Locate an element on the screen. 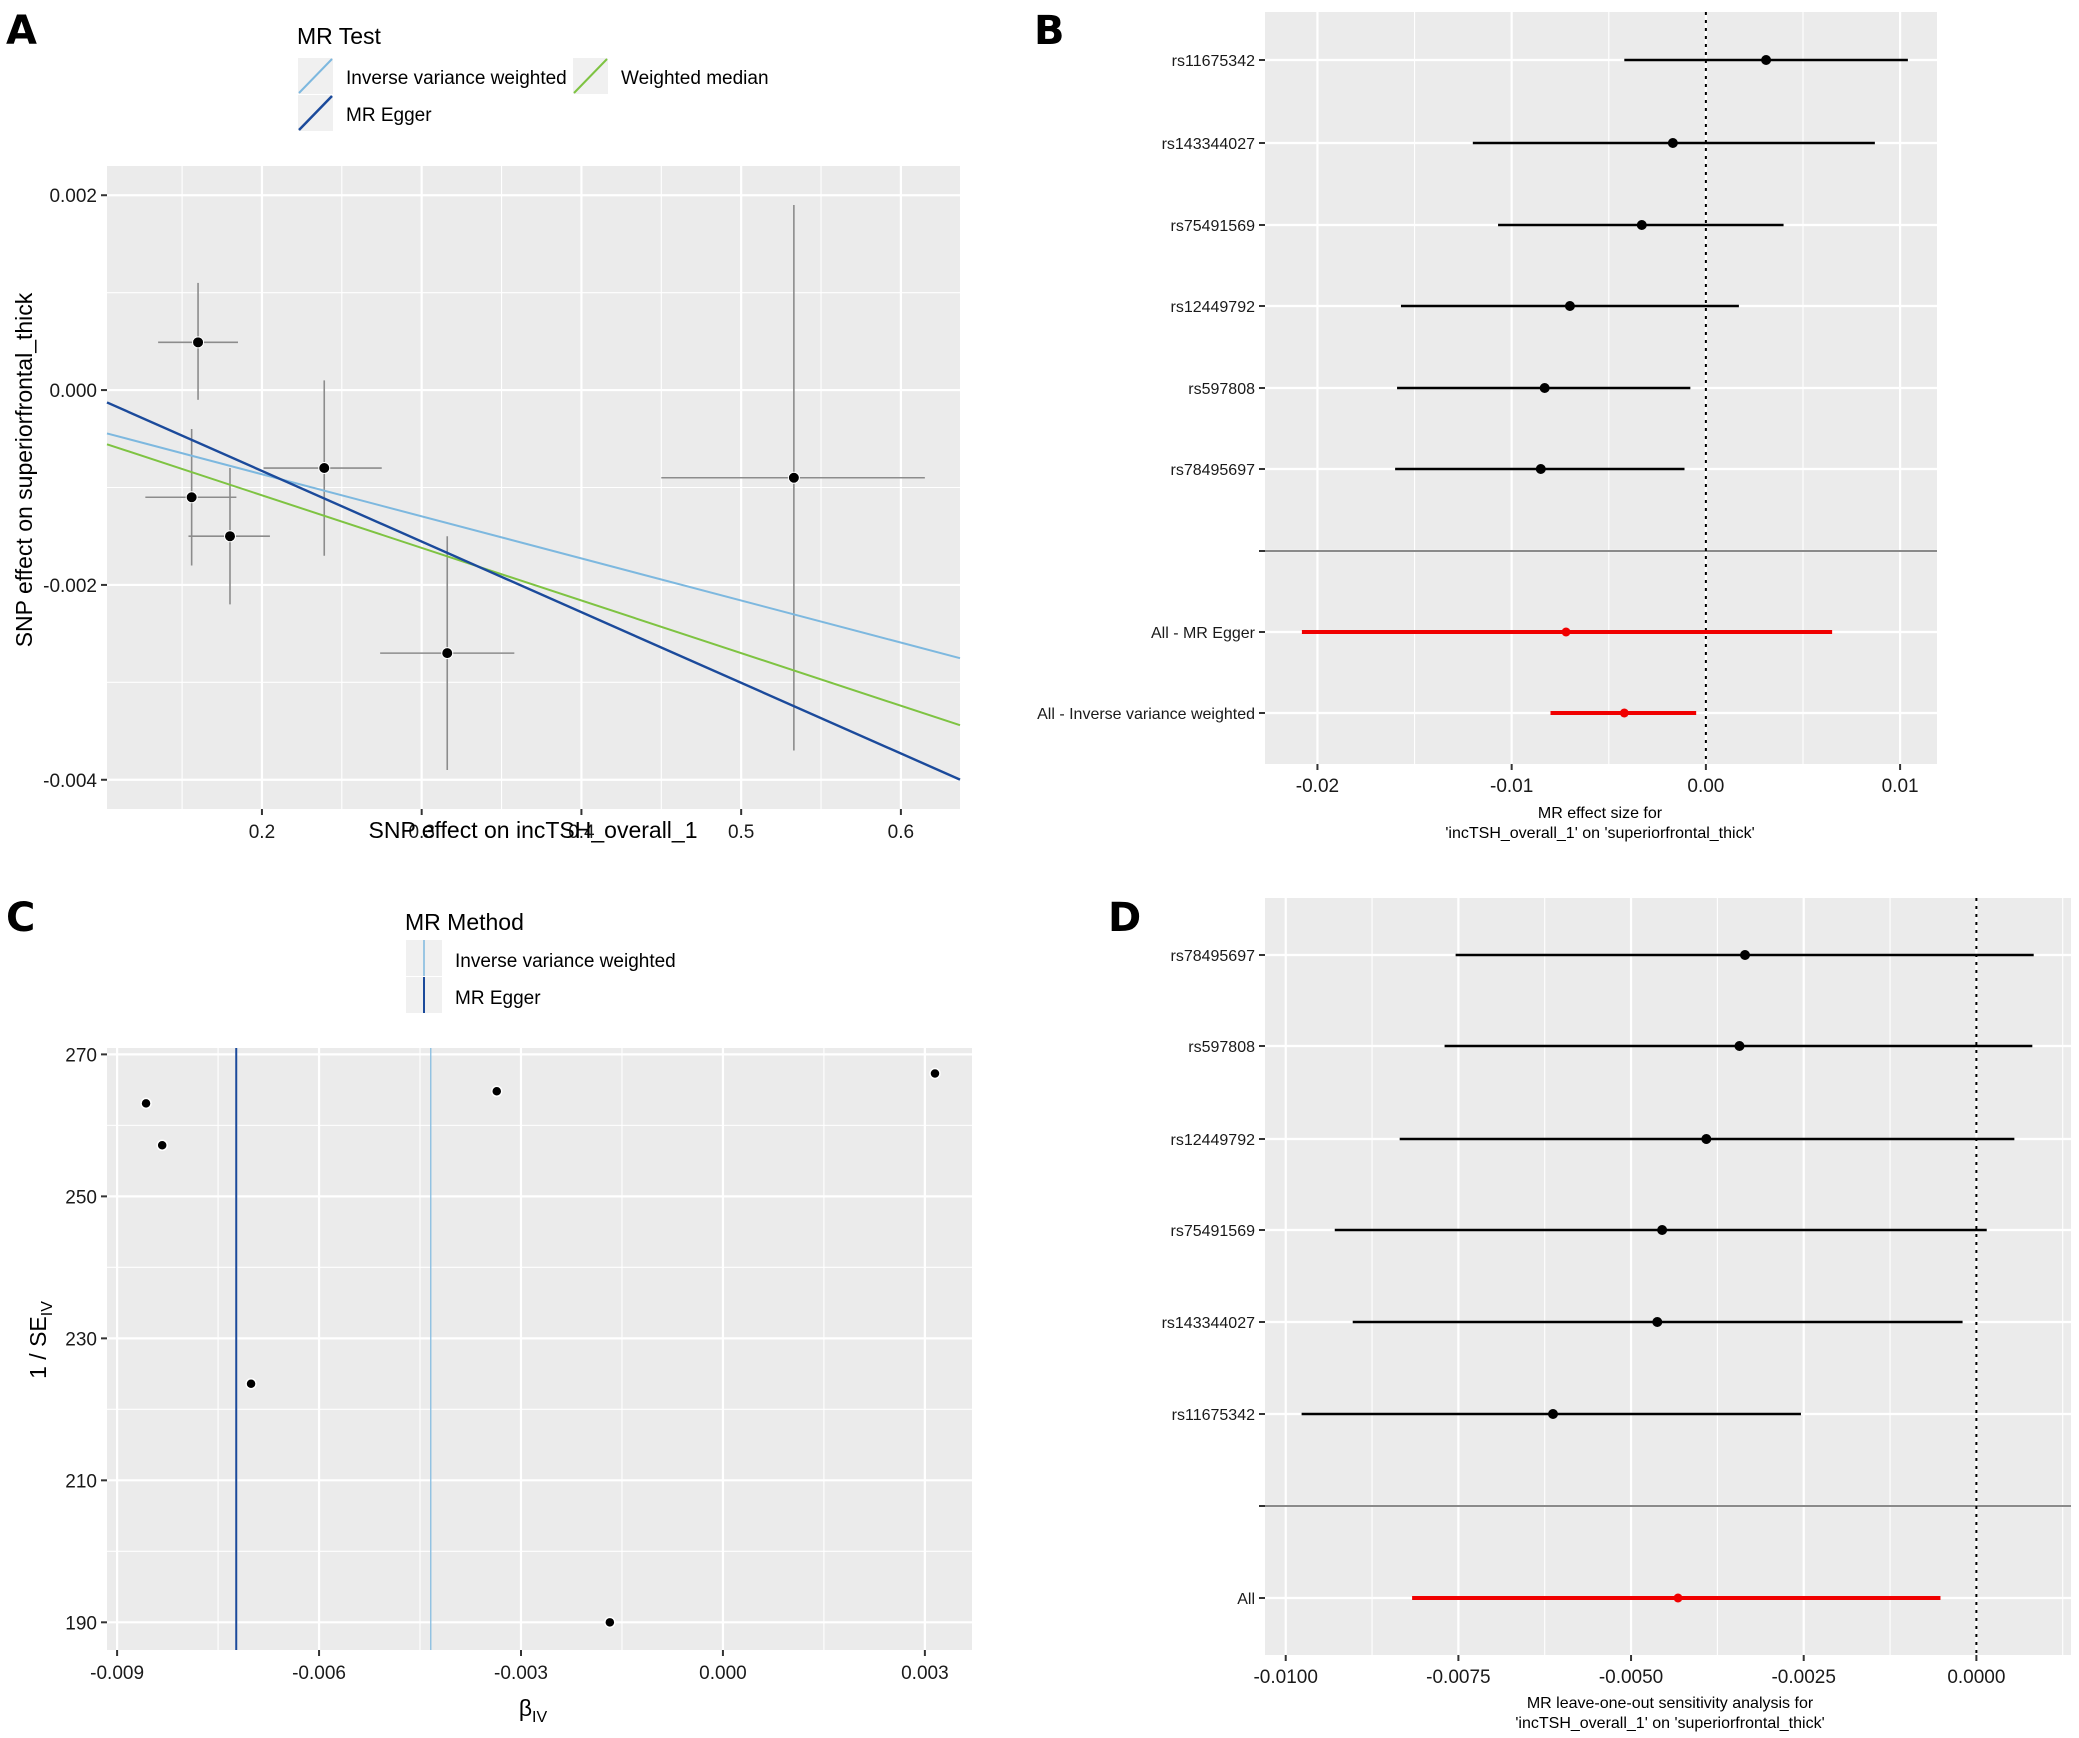 Image resolution: width=2079 pixels, height=1738 pixels. x-tick-label: -0.0100 is located at coordinates (1285, 1677).